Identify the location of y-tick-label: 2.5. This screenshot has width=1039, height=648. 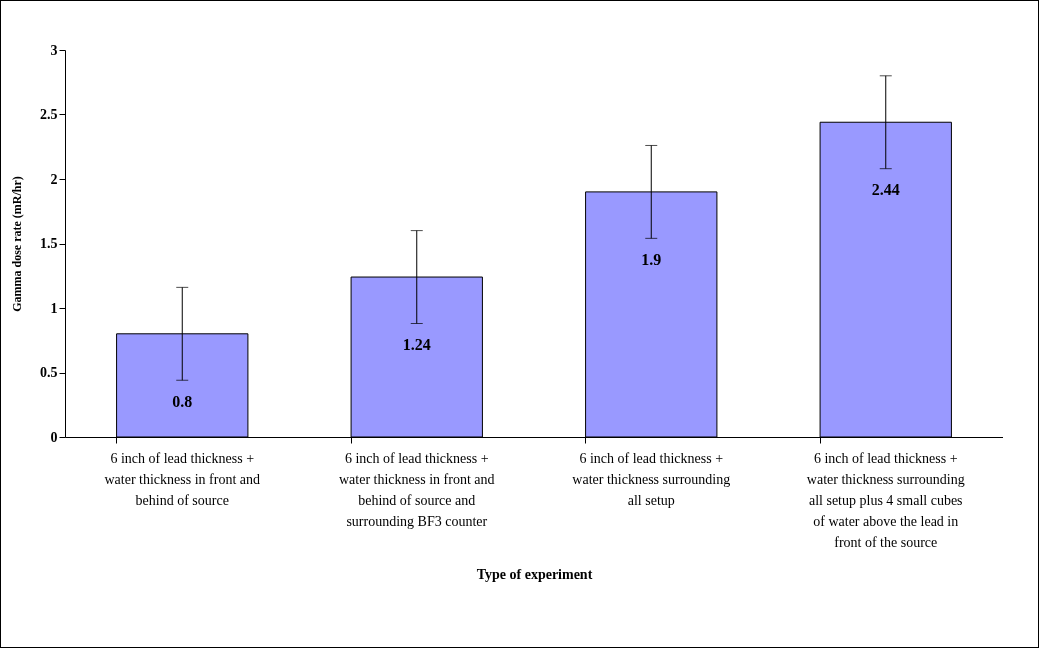
(49, 114).